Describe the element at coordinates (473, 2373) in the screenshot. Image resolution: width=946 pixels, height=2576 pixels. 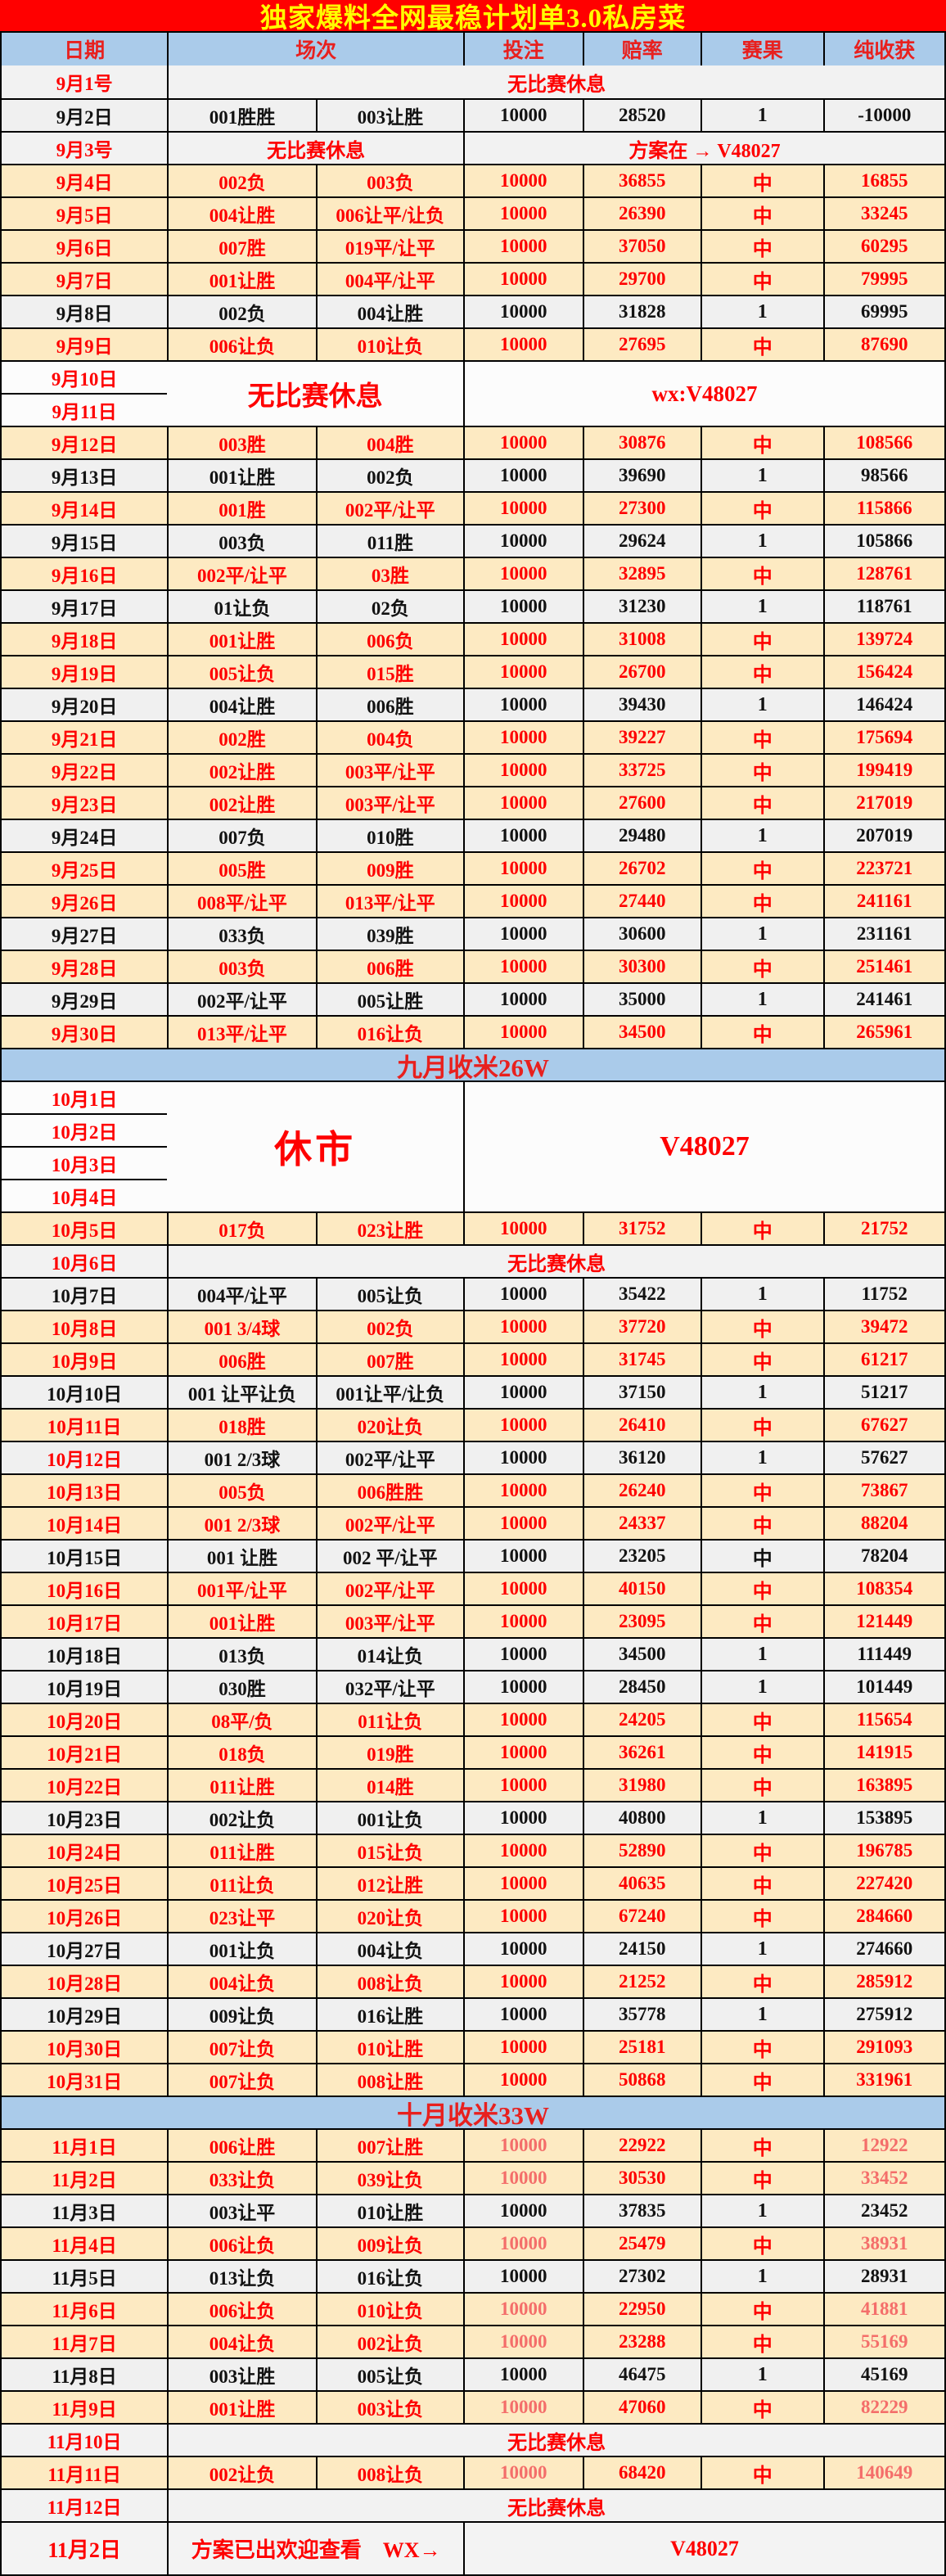
I see `table-row: 11月8日 003让胜 005让负 10000 46475 1 45169` at that location.